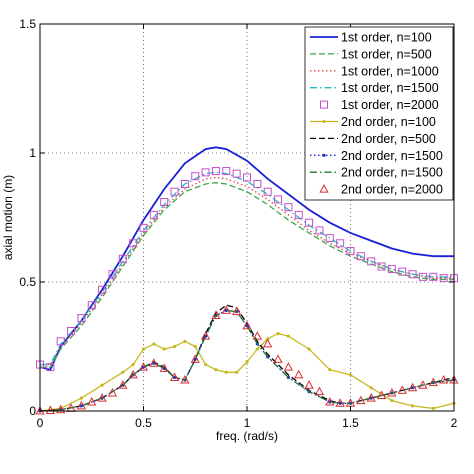  Describe the element at coordinates (386, 54) in the screenshot. I see `legend-label: 1st order, n=500` at that location.